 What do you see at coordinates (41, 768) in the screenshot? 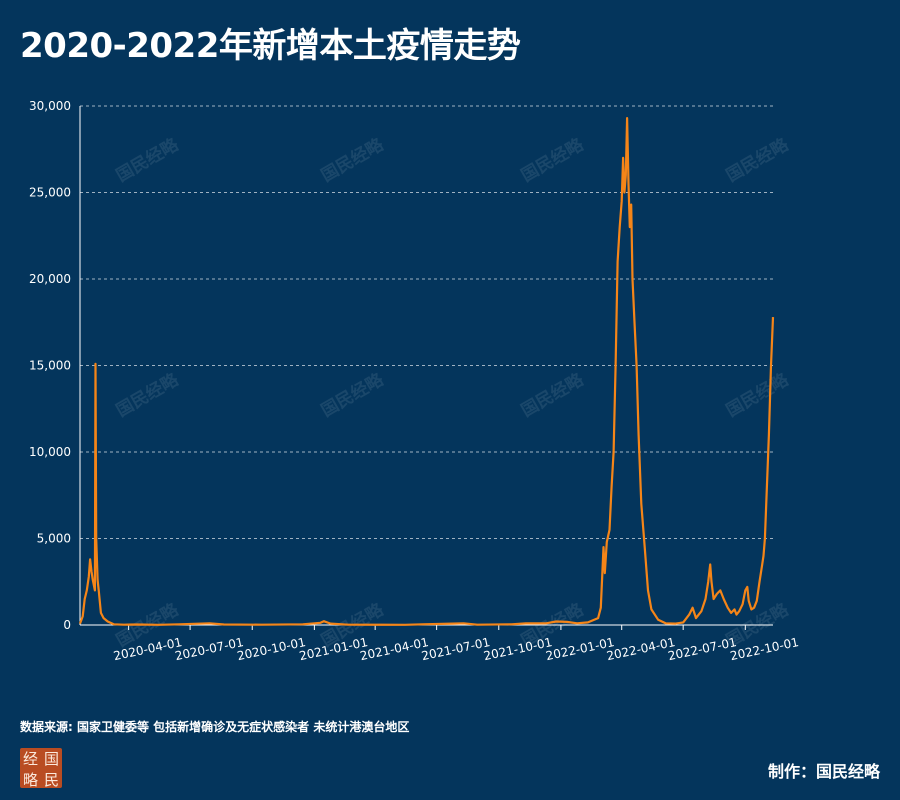
I see `brand-logo: 经 国 略 民` at bounding box center [41, 768].